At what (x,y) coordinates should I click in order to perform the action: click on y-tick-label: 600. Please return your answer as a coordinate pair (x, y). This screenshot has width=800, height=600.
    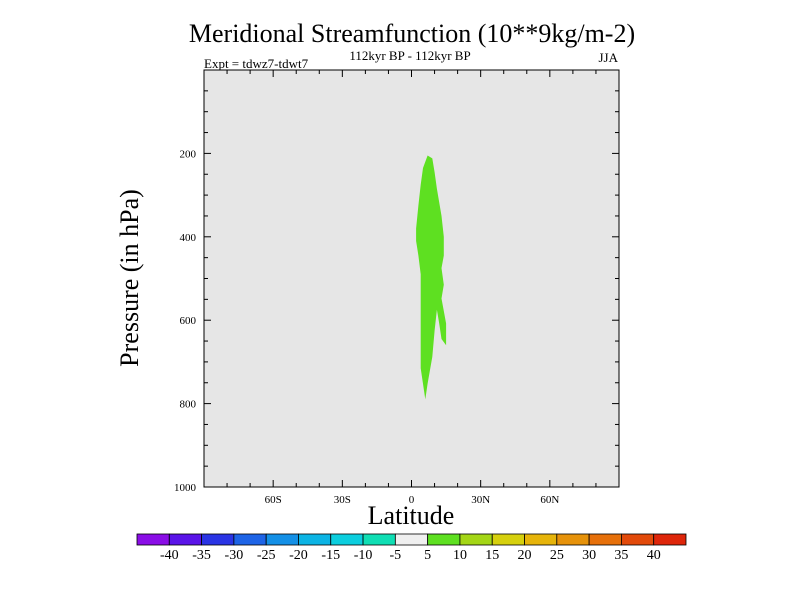
    Looking at the image, I should click on (188, 321).